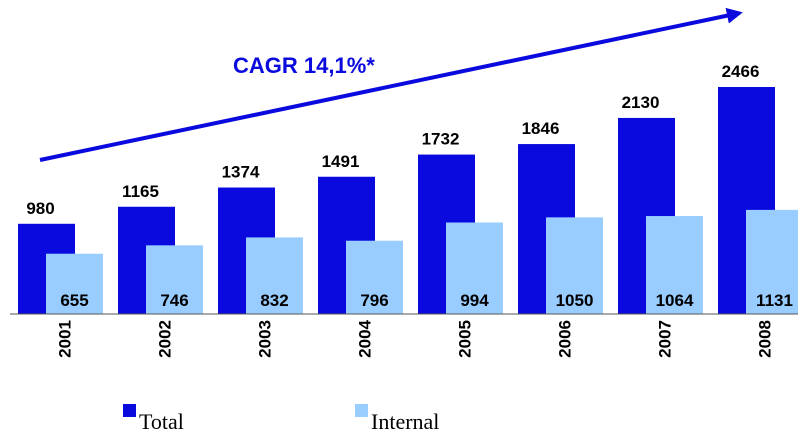  What do you see at coordinates (241, 172) in the screenshot?
I see `data-label: 1374` at bounding box center [241, 172].